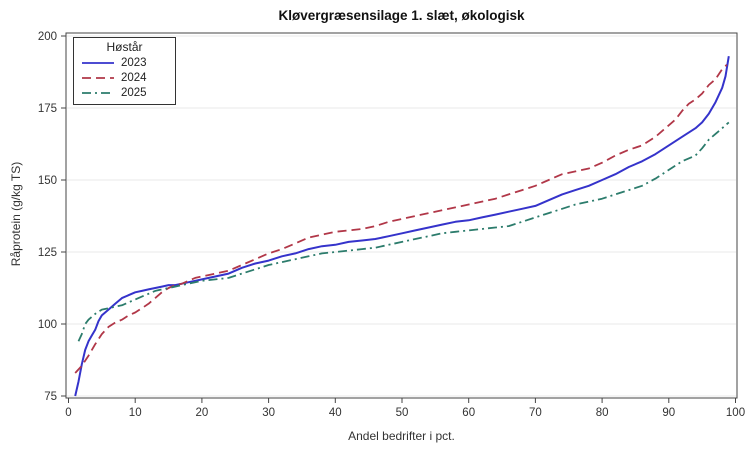 Image resolution: width=756 pixels, height=454 pixels. I want to click on chart-title: Kløvergræsensilage 1. slæt, økologisk, so click(401, 15).